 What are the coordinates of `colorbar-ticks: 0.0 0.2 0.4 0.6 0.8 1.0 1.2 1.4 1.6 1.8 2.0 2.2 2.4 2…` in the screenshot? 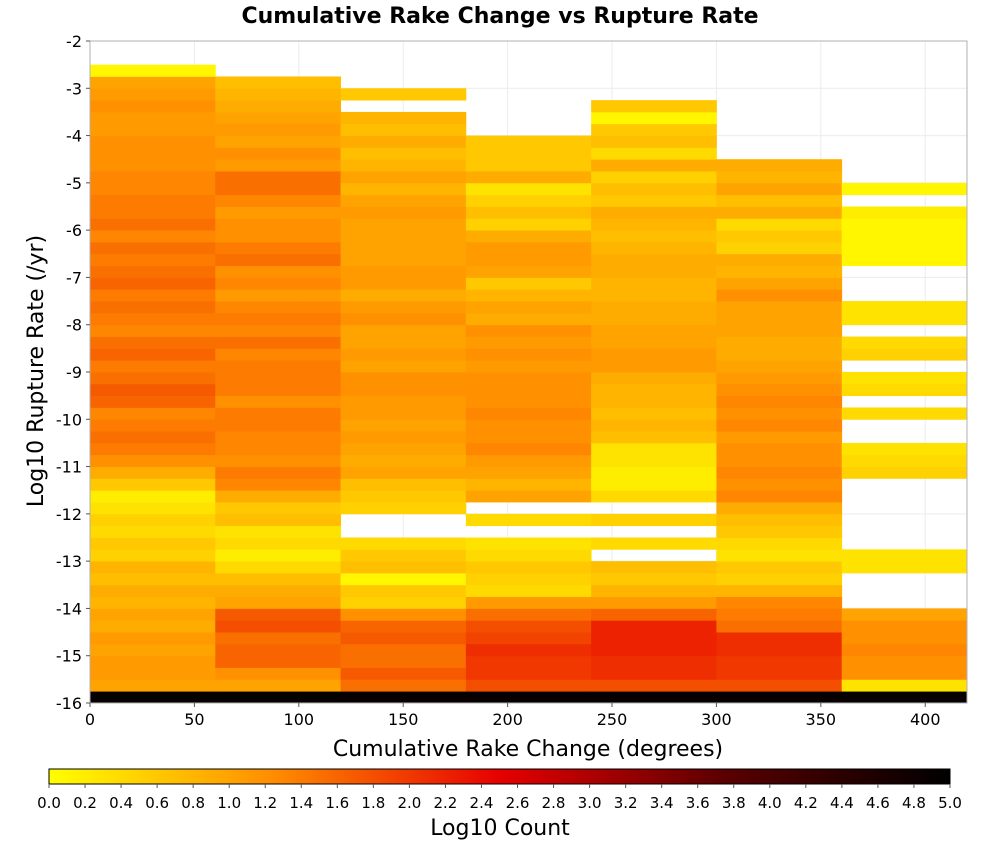 It's located at (499, 798).